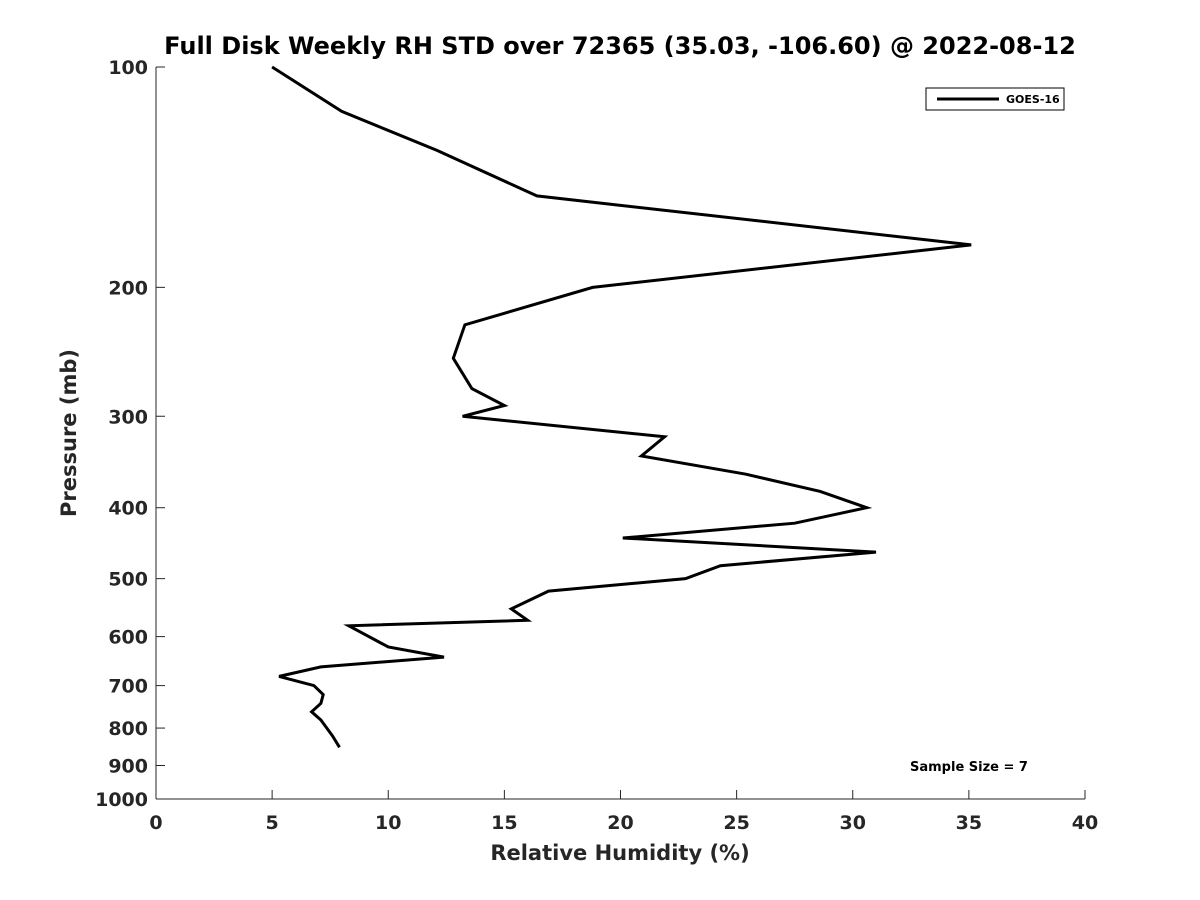 The image size is (1200, 900). What do you see at coordinates (155, 823) in the screenshot?
I see `x-tick-label: 0` at bounding box center [155, 823].